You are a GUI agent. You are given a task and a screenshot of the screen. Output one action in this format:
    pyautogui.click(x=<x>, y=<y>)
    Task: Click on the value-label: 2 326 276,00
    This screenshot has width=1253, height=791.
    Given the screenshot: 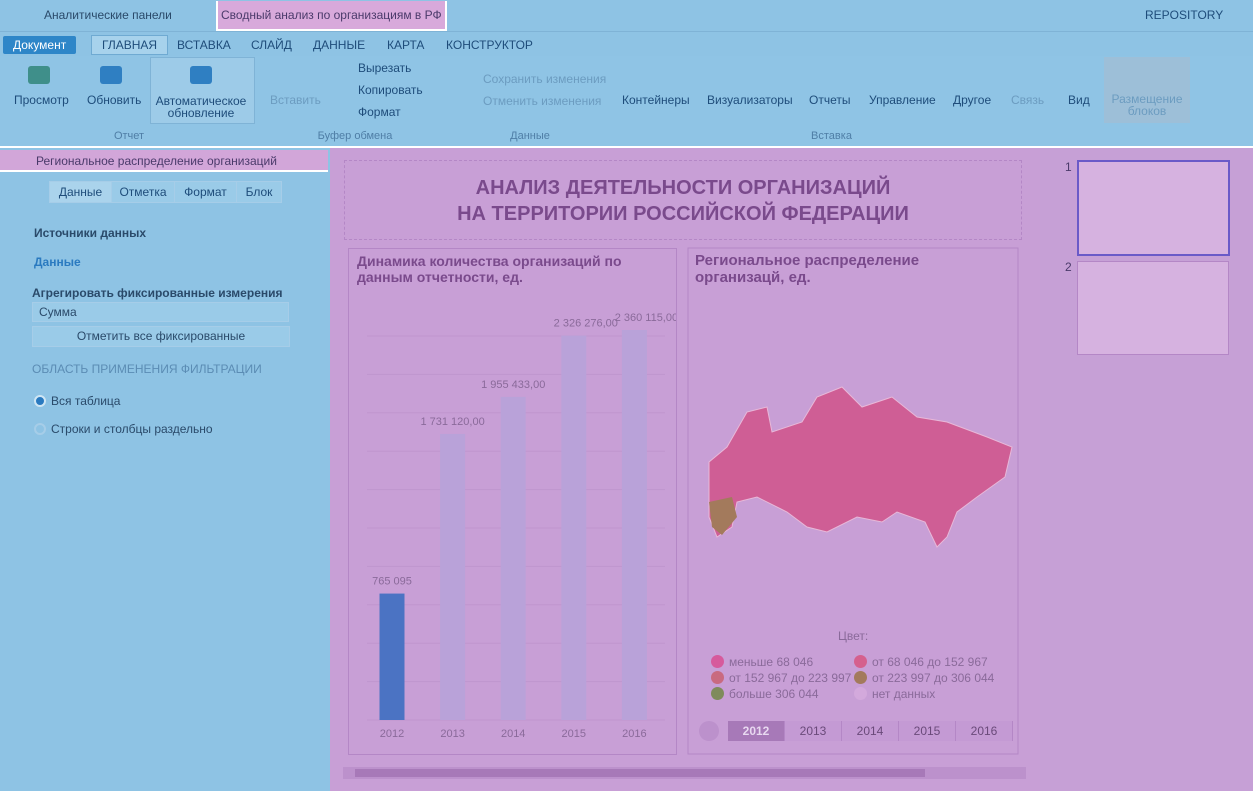 What is the action you would take?
    pyautogui.click(x=586, y=323)
    